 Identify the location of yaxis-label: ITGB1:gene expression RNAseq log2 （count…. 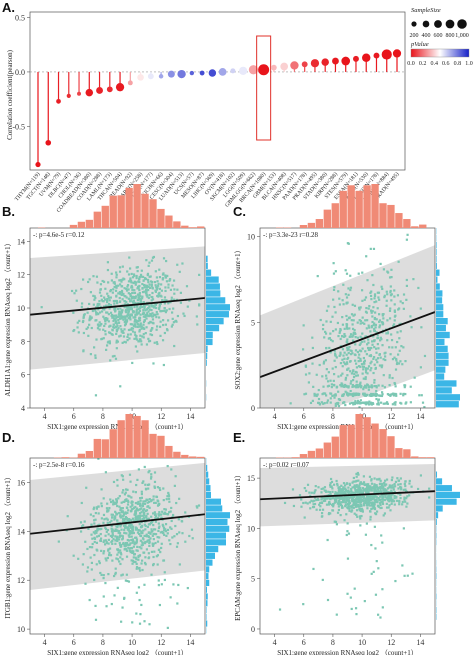
(8, 545).